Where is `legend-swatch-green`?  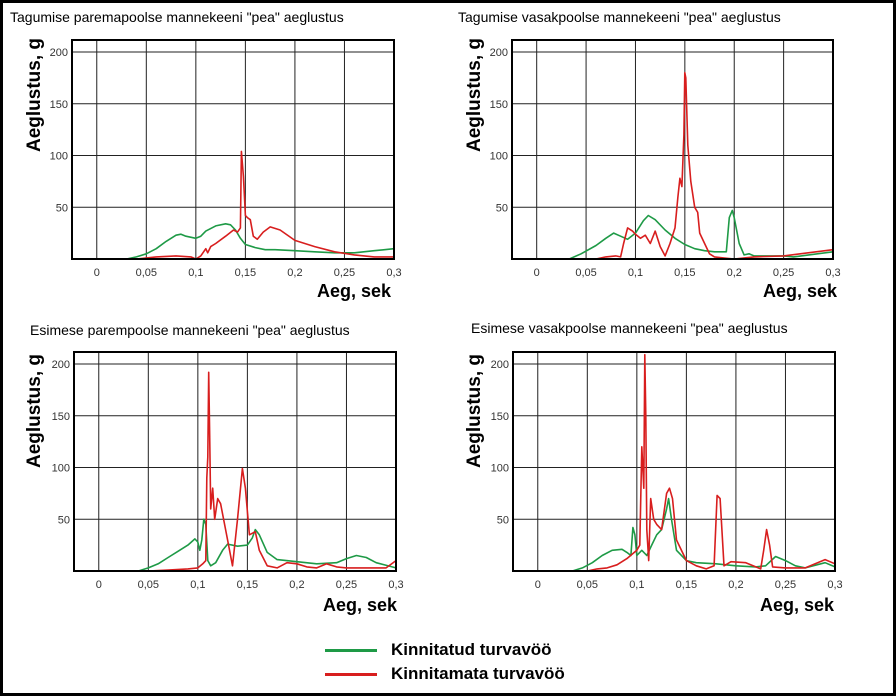
legend-swatch-green is located at coordinates (351, 650).